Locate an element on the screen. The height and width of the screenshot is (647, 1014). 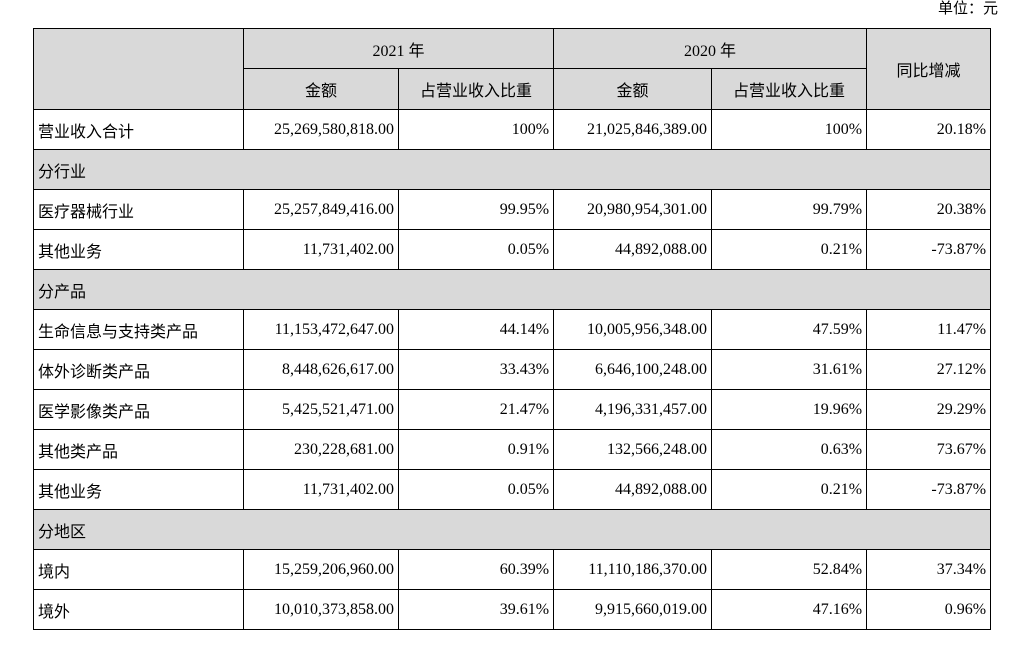
value-cell: 19.96% is located at coordinates (789, 409).